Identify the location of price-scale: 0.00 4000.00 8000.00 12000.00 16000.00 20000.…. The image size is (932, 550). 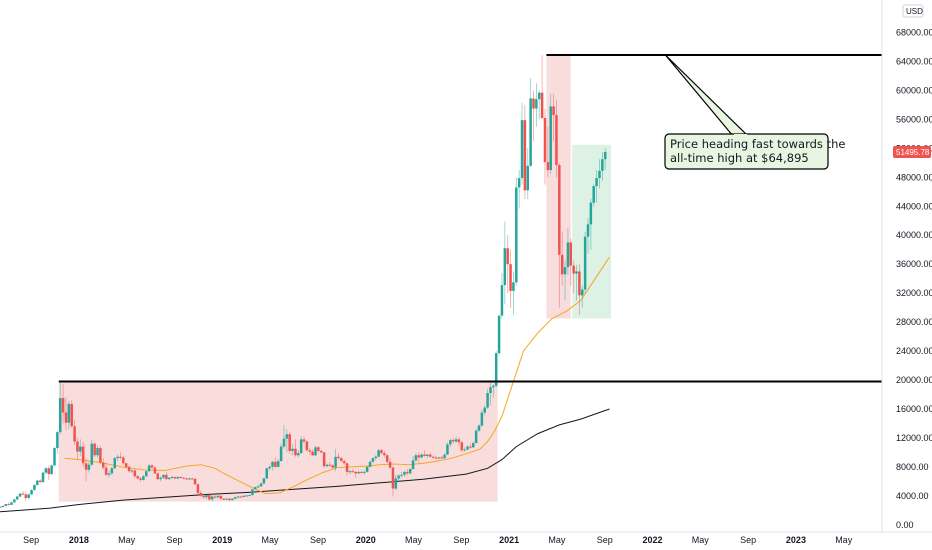
(914, 279).